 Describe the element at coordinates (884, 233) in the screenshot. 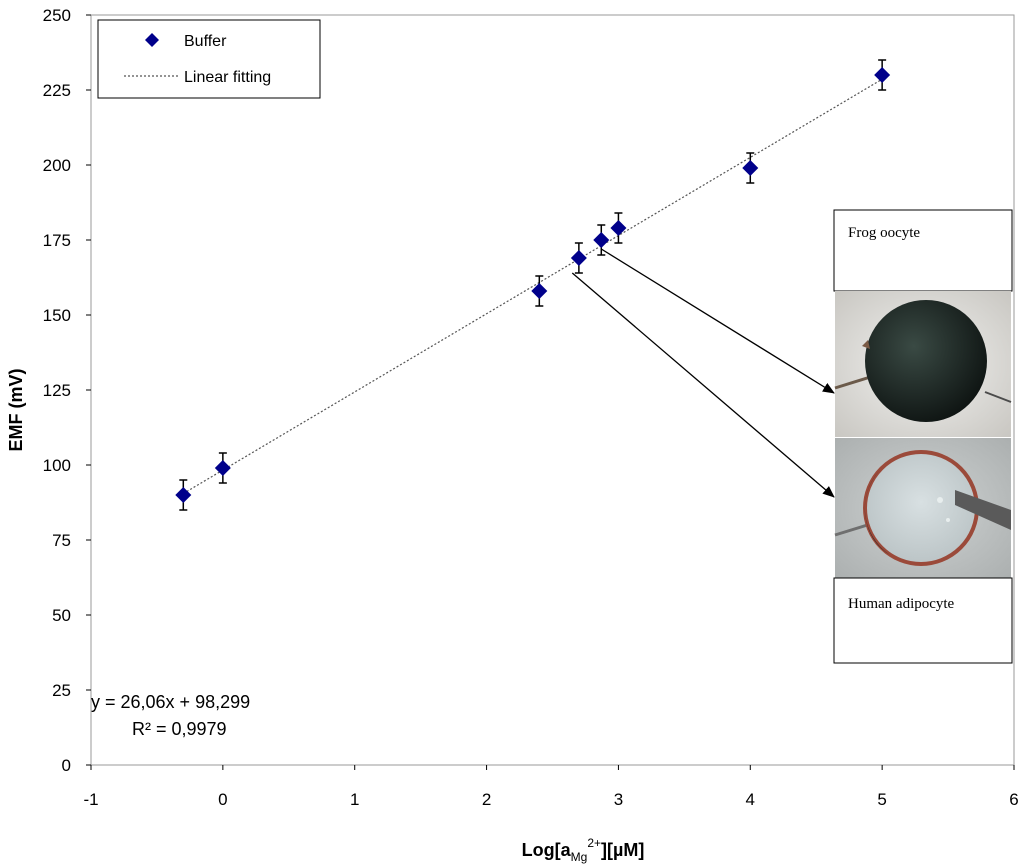

I see `frog-label: Frog oocyte` at that location.